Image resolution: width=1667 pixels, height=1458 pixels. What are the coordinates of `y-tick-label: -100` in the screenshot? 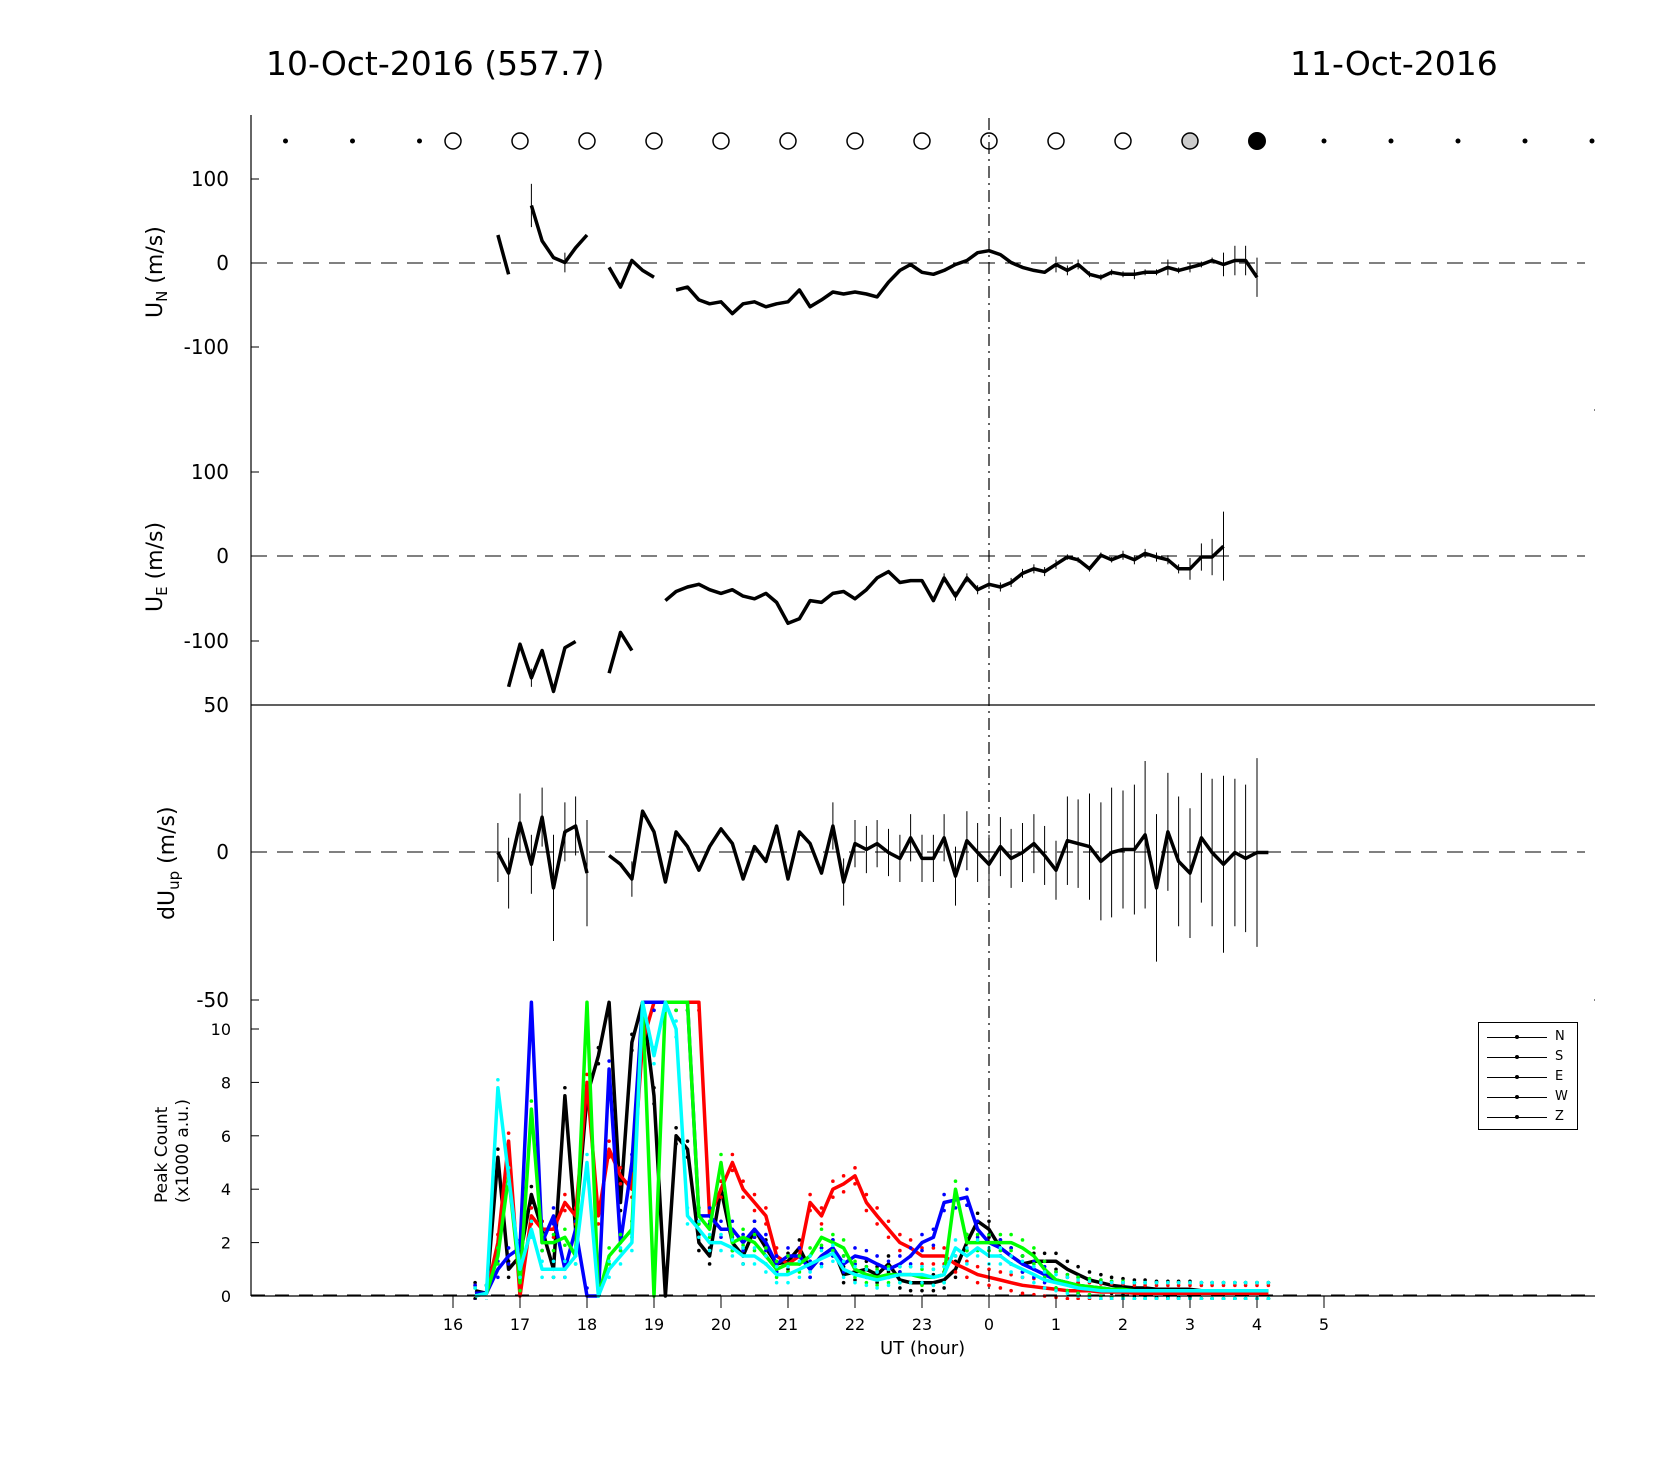 It's located at (206, 641).